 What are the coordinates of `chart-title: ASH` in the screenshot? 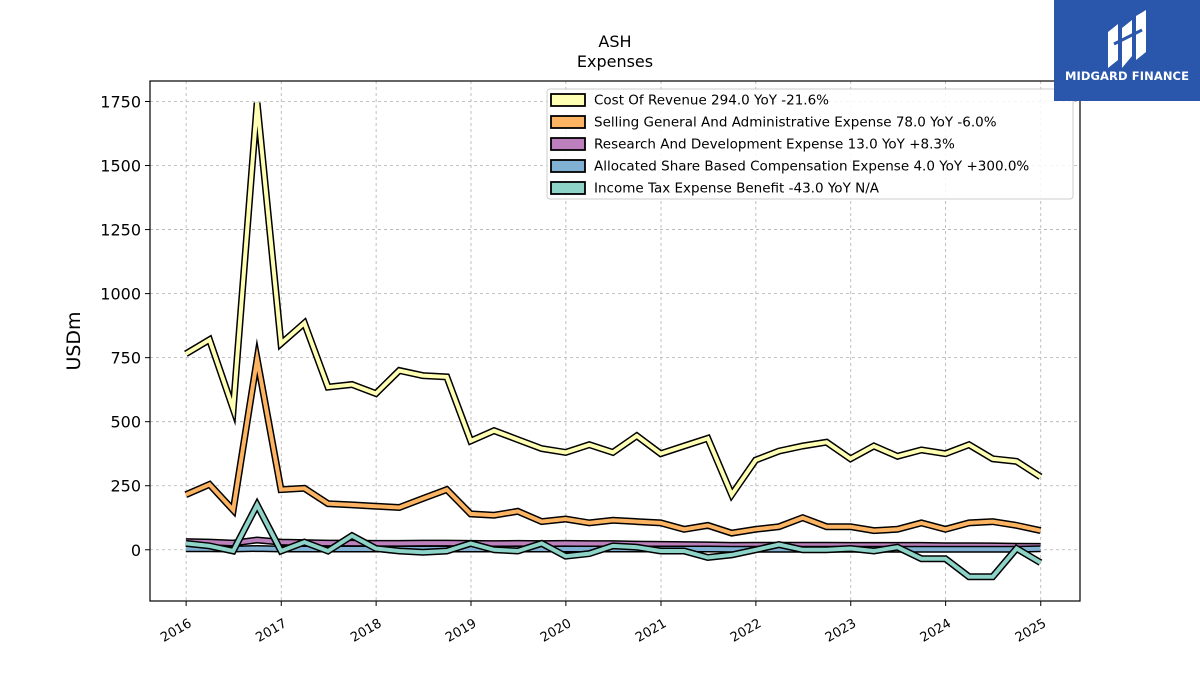 It's located at (614, 41).